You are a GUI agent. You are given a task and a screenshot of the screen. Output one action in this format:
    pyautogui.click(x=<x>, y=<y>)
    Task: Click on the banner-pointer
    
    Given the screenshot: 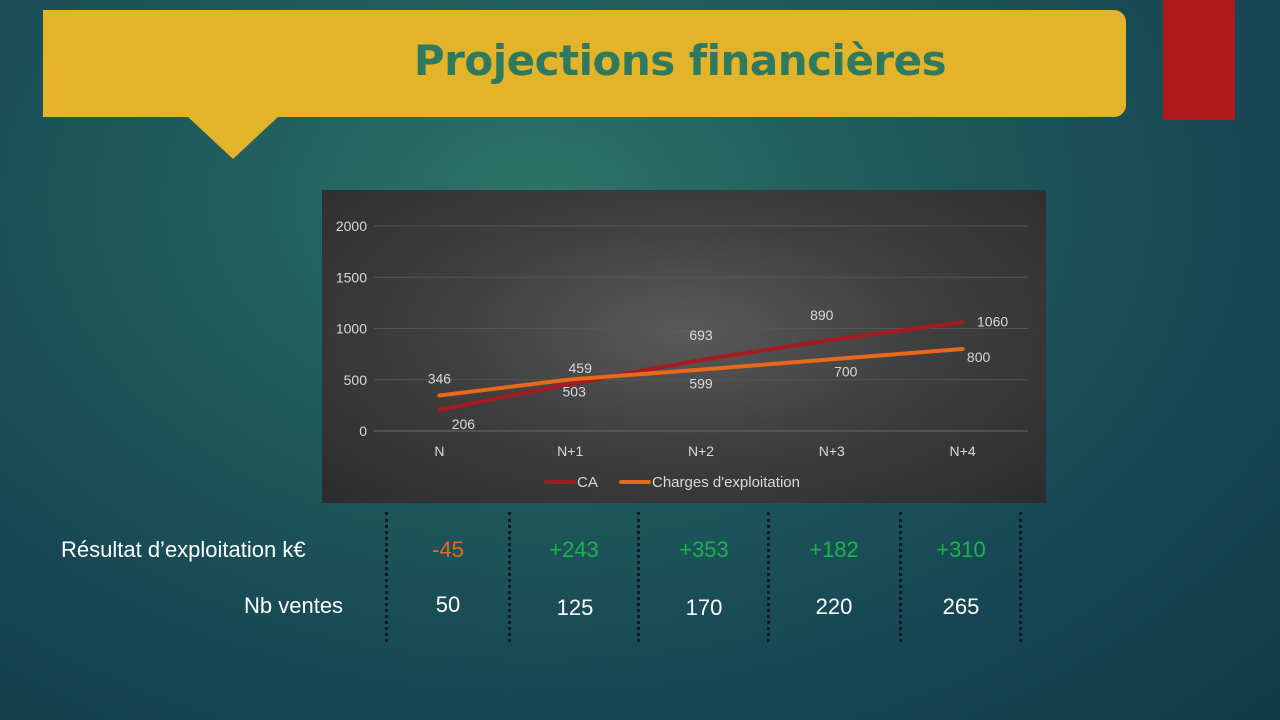 What is the action you would take?
    pyautogui.click(x=233, y=137)
    